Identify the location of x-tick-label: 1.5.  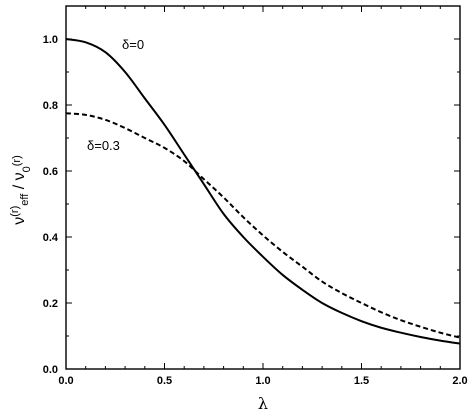
(361, 381).